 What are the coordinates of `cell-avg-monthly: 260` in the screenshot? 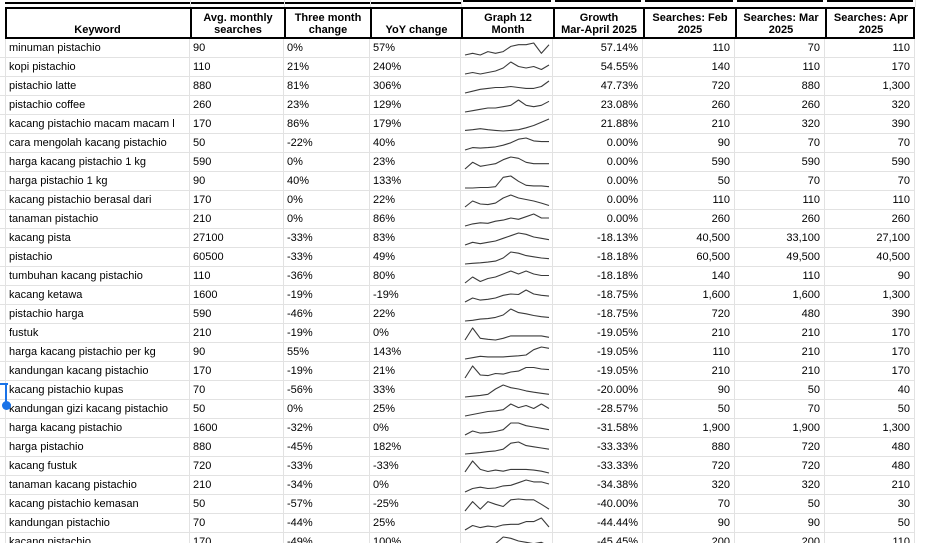 It's located at (237, 105).